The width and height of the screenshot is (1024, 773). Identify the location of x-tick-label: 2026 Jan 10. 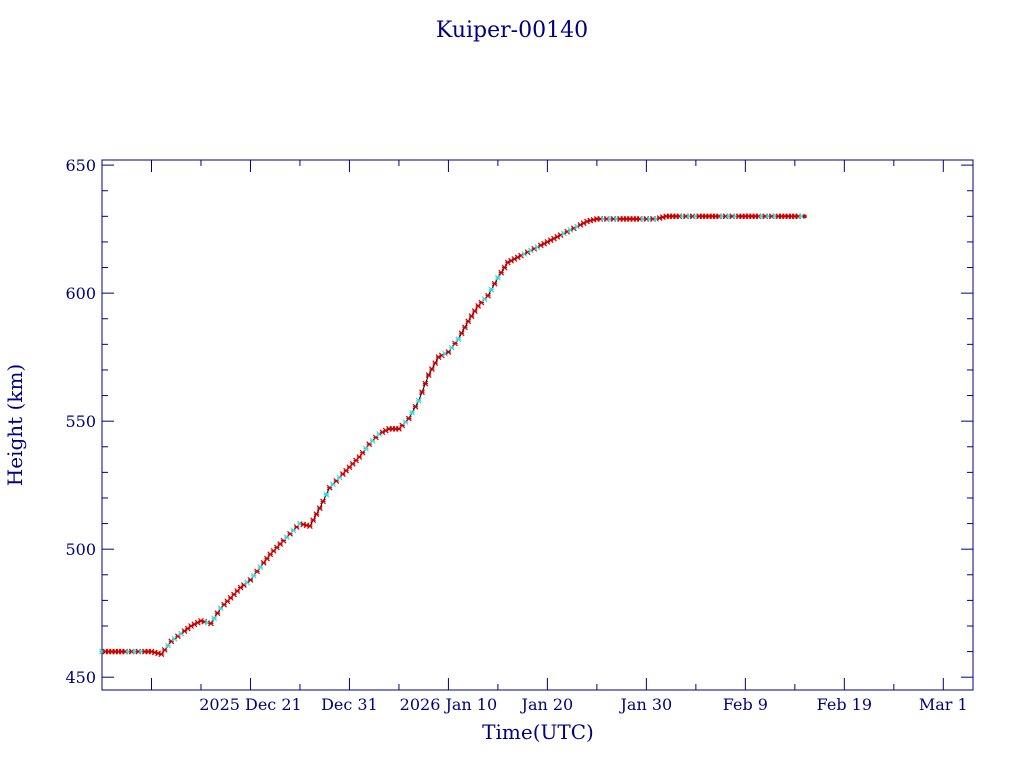
(449, 704).